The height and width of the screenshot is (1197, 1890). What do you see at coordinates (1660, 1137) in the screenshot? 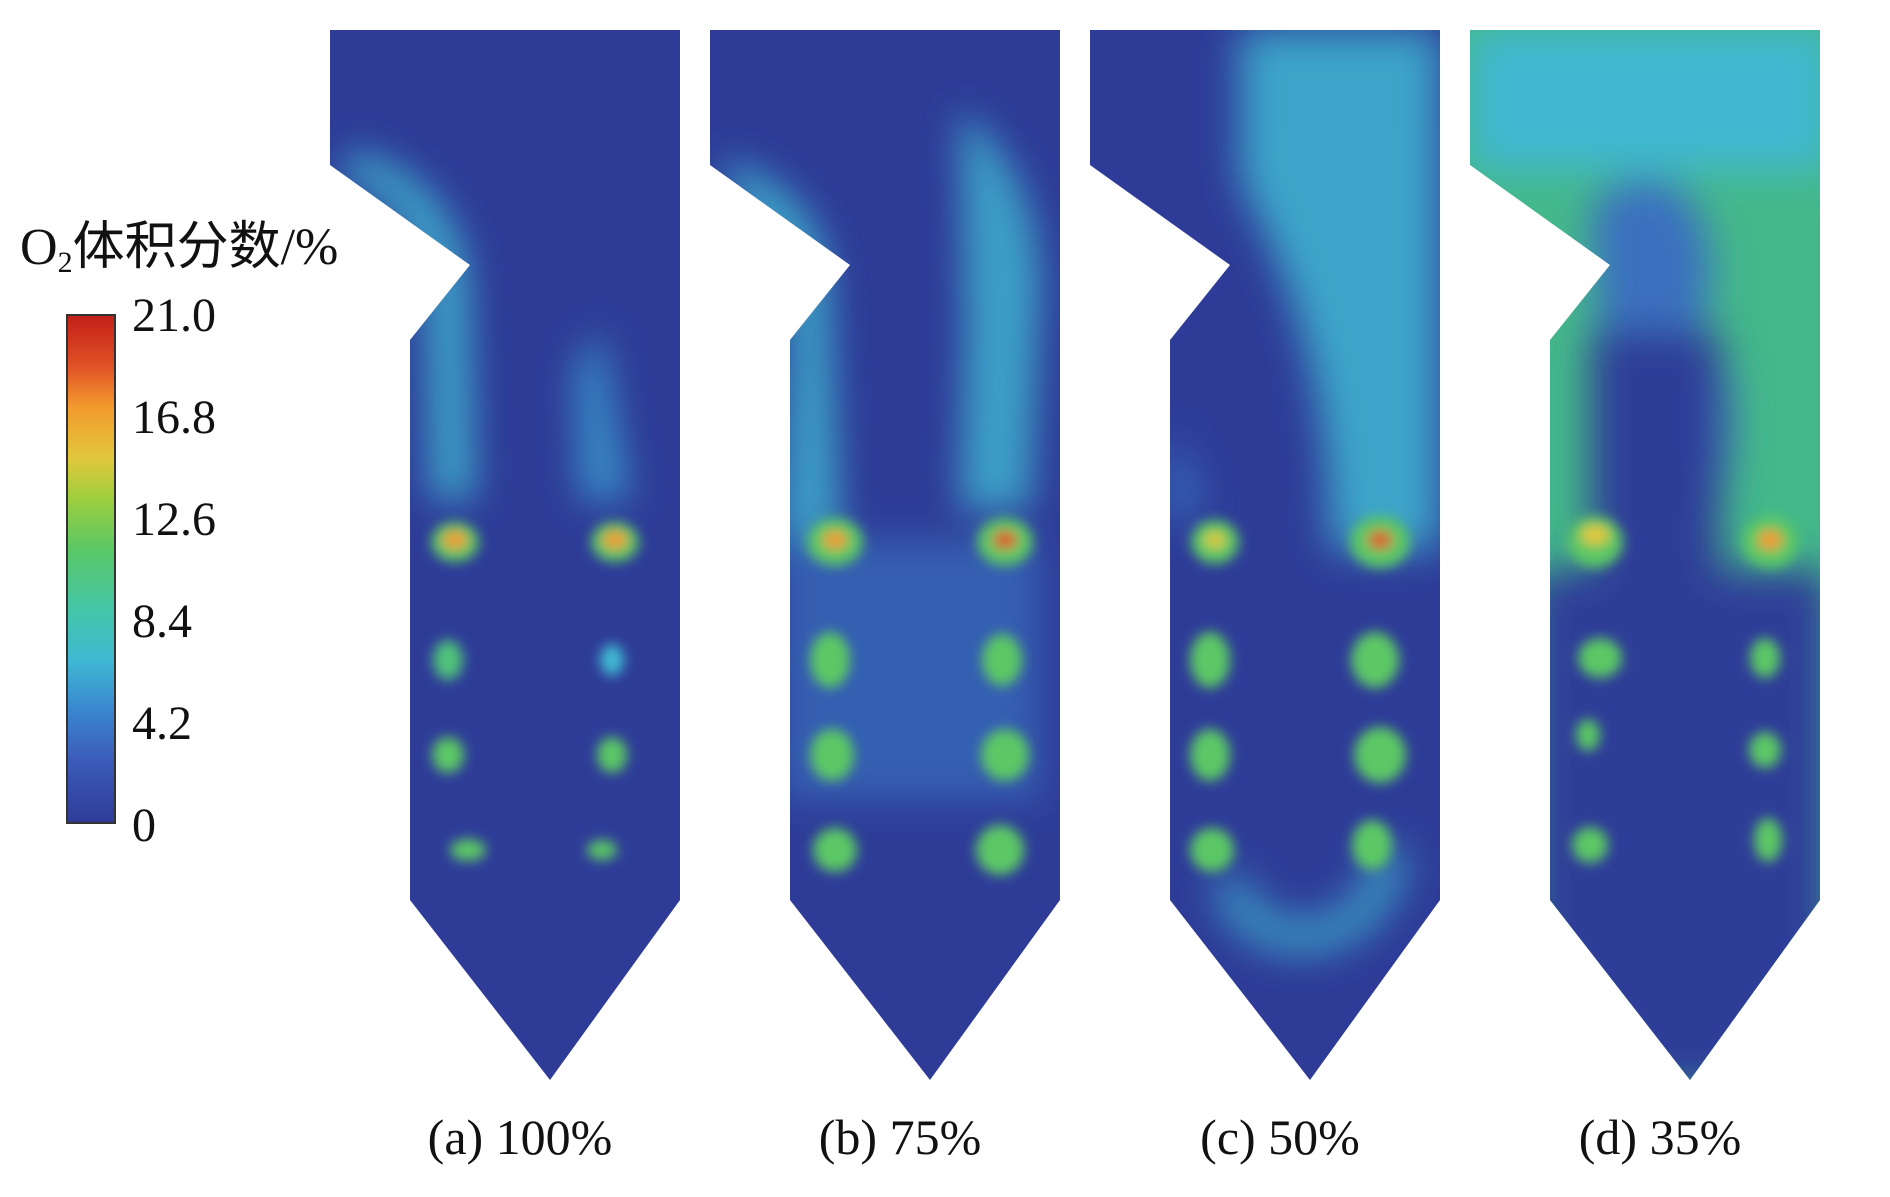
I see `caption-d: (d) 35%` at bounding box center [1660, 1137].